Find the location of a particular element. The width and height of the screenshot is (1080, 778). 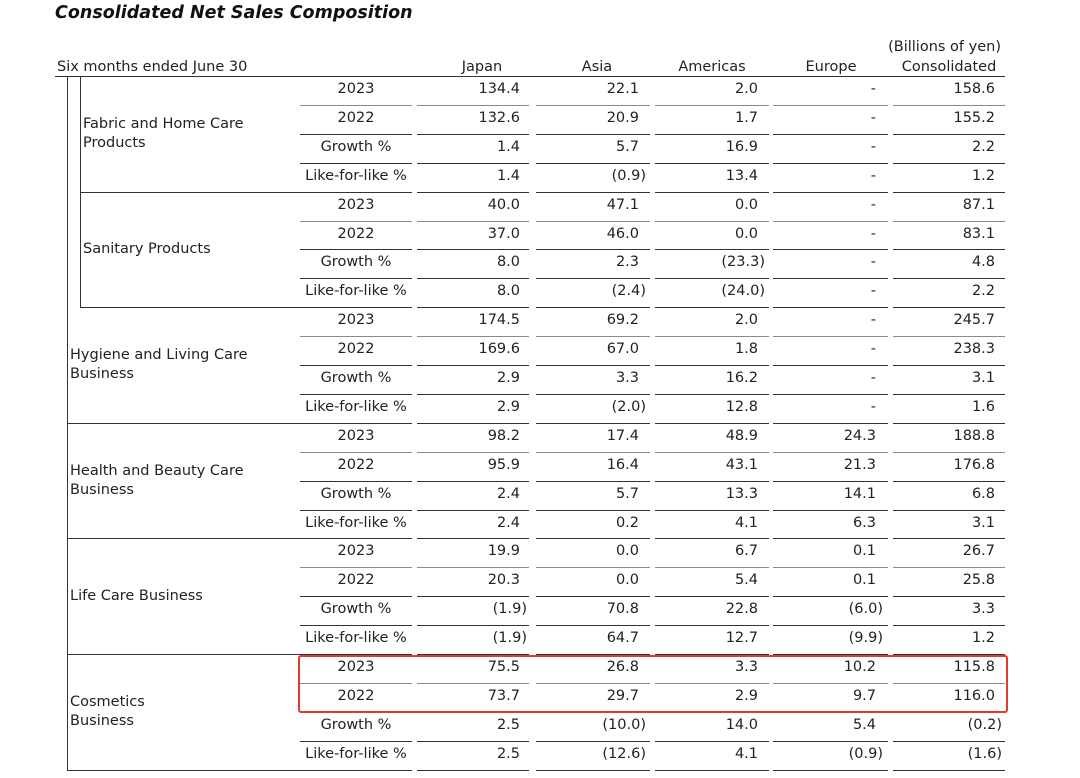

japan-value: 2.5 is located at coordinates (508, 753).